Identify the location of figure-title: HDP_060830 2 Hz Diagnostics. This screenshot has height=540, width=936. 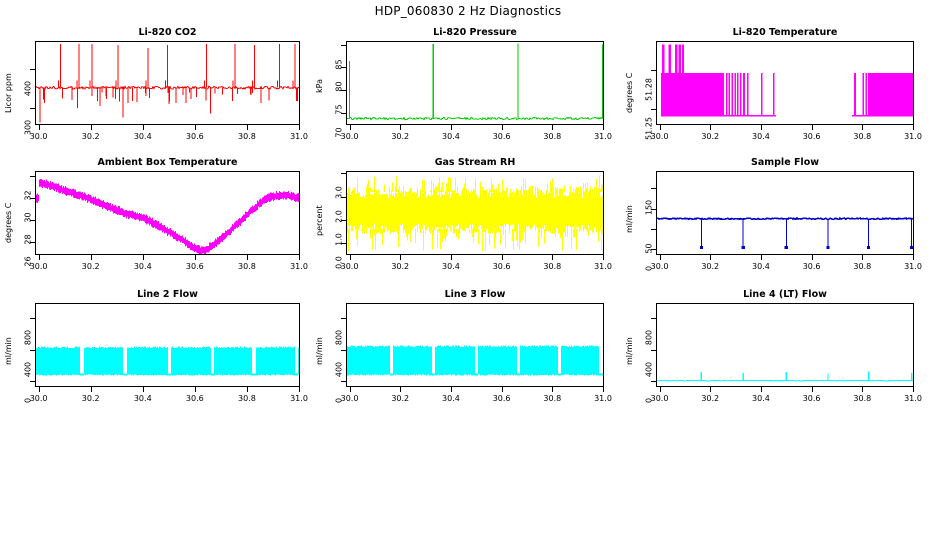
(468, 11).